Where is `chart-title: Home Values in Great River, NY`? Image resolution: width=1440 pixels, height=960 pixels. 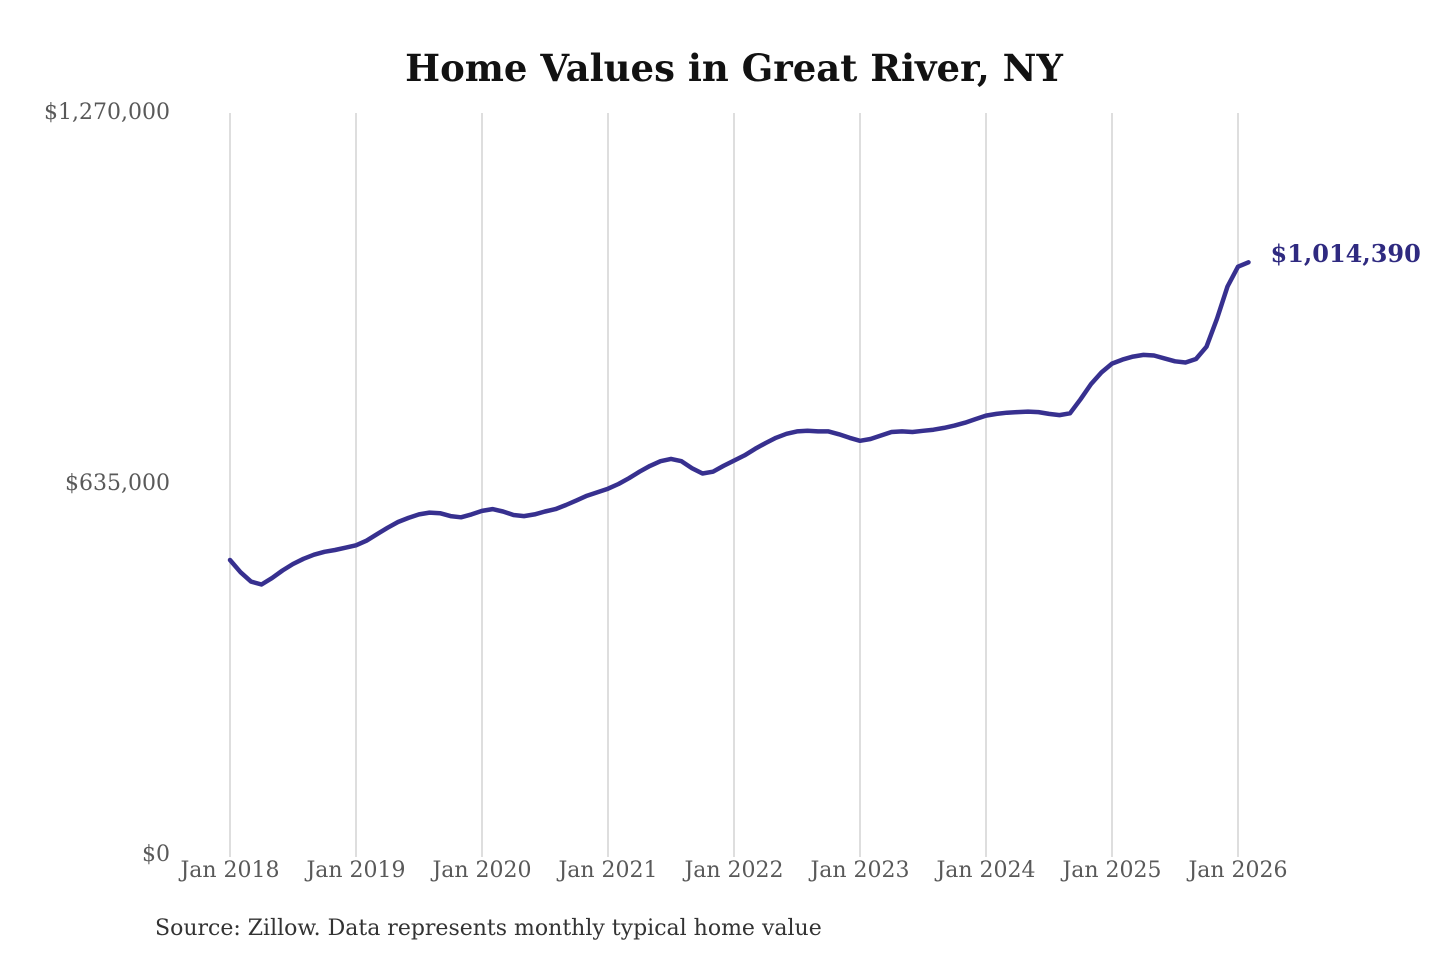
chart-title: Home Values in Great River, NY is located at coordinates (734, 68).